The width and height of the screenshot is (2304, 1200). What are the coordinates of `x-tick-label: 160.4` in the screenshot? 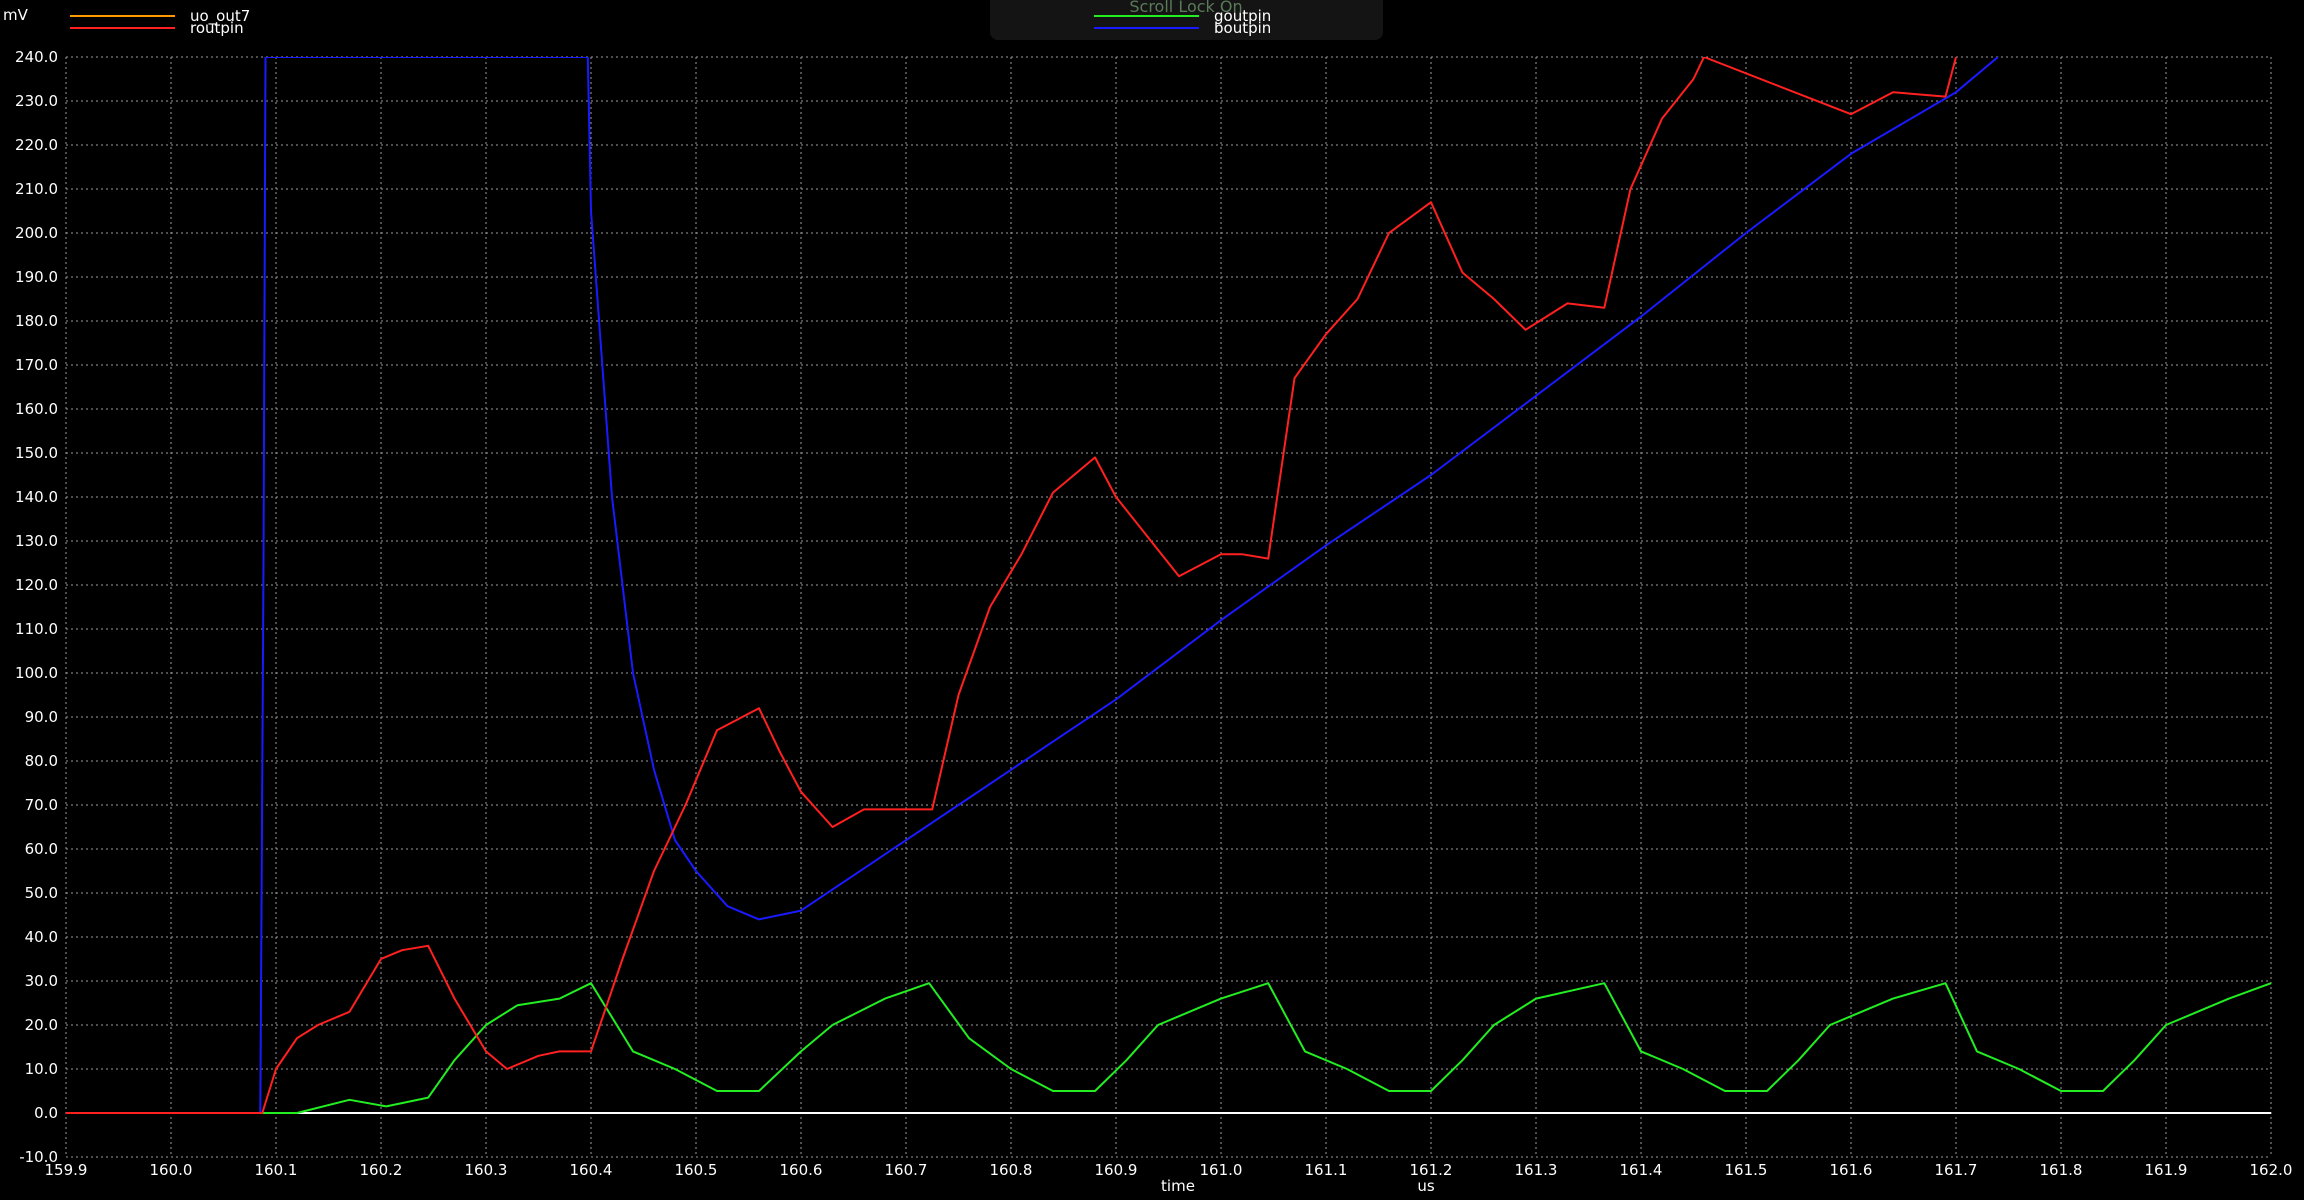 It's located at (591, 1170).